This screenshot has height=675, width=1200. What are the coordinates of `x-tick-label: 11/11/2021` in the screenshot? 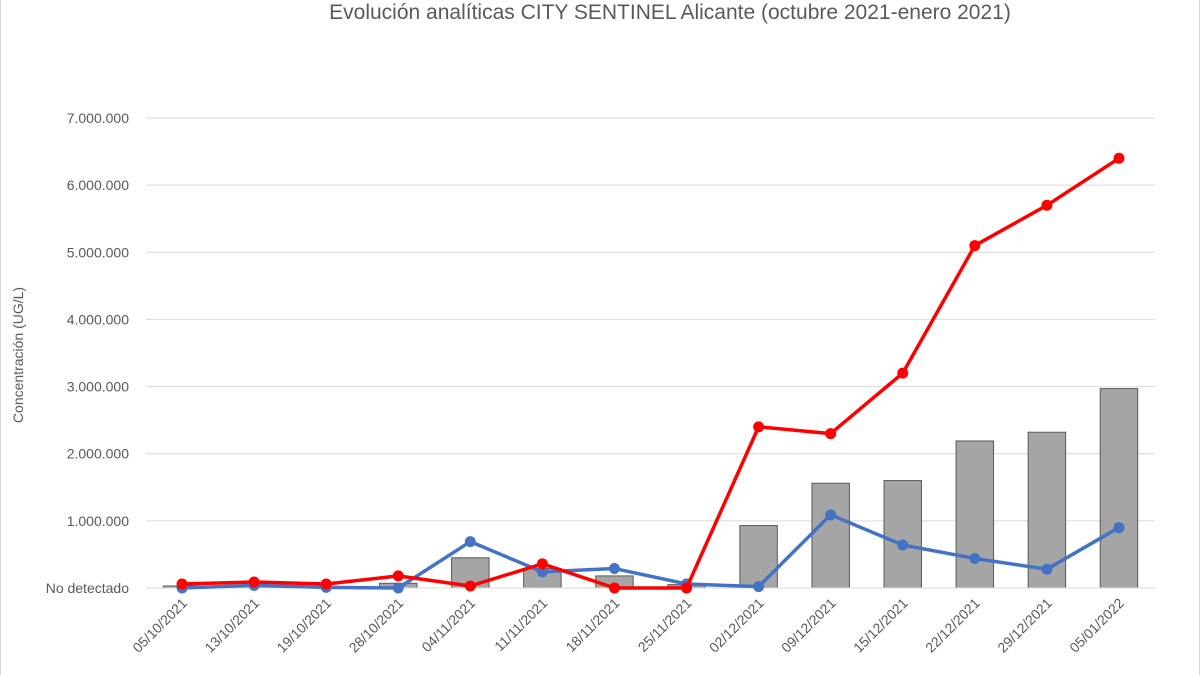 It's located at (521, 625).